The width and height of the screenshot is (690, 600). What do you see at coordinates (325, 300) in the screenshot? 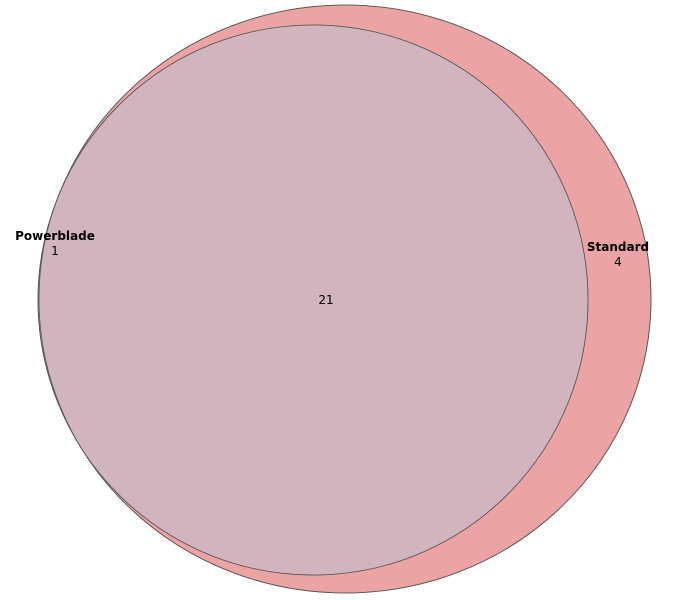
I see `intersection-count: 21` at bounding box center [325, 300].